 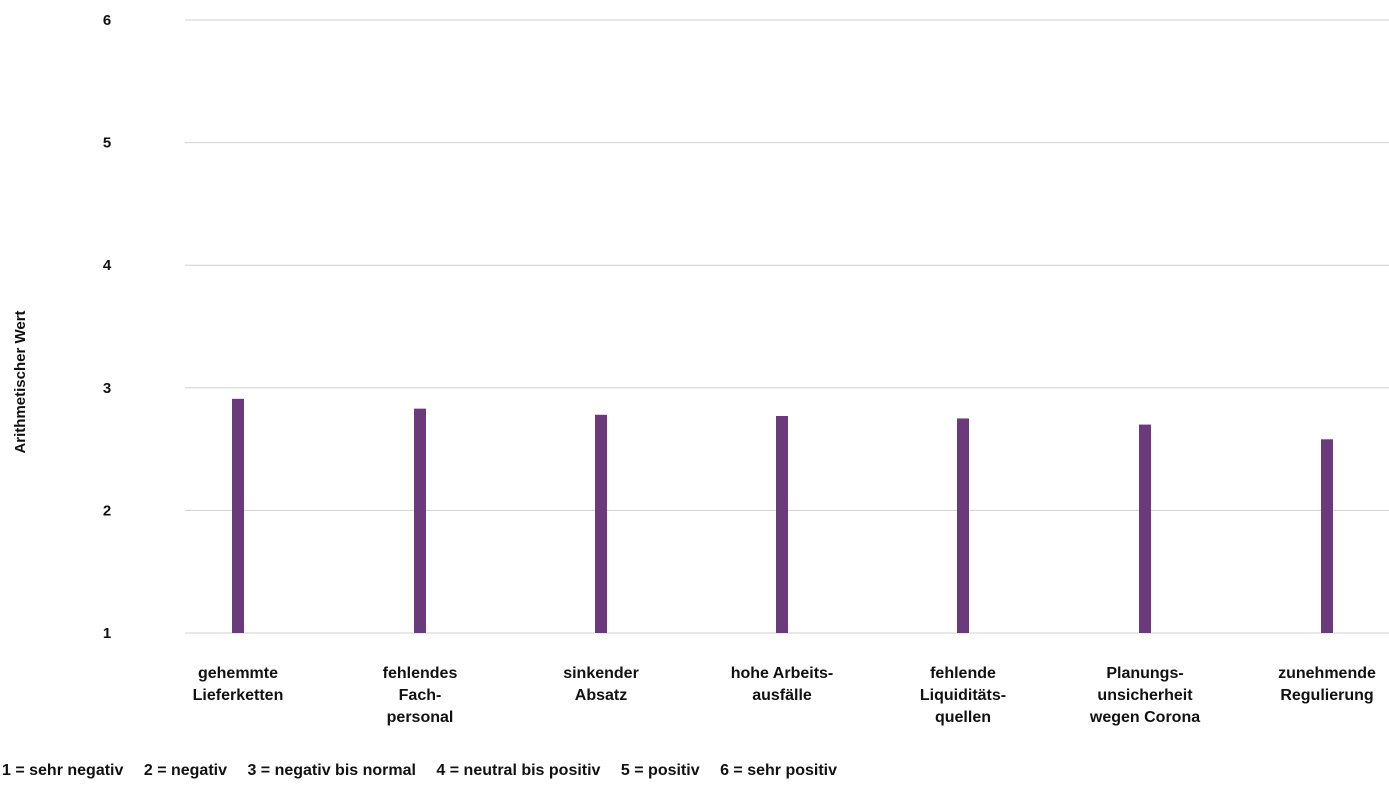 What do you see at coordinates (107, 20) in the screenshot?
I see `y-tick-label: 6` at bounding box center [107, 20].